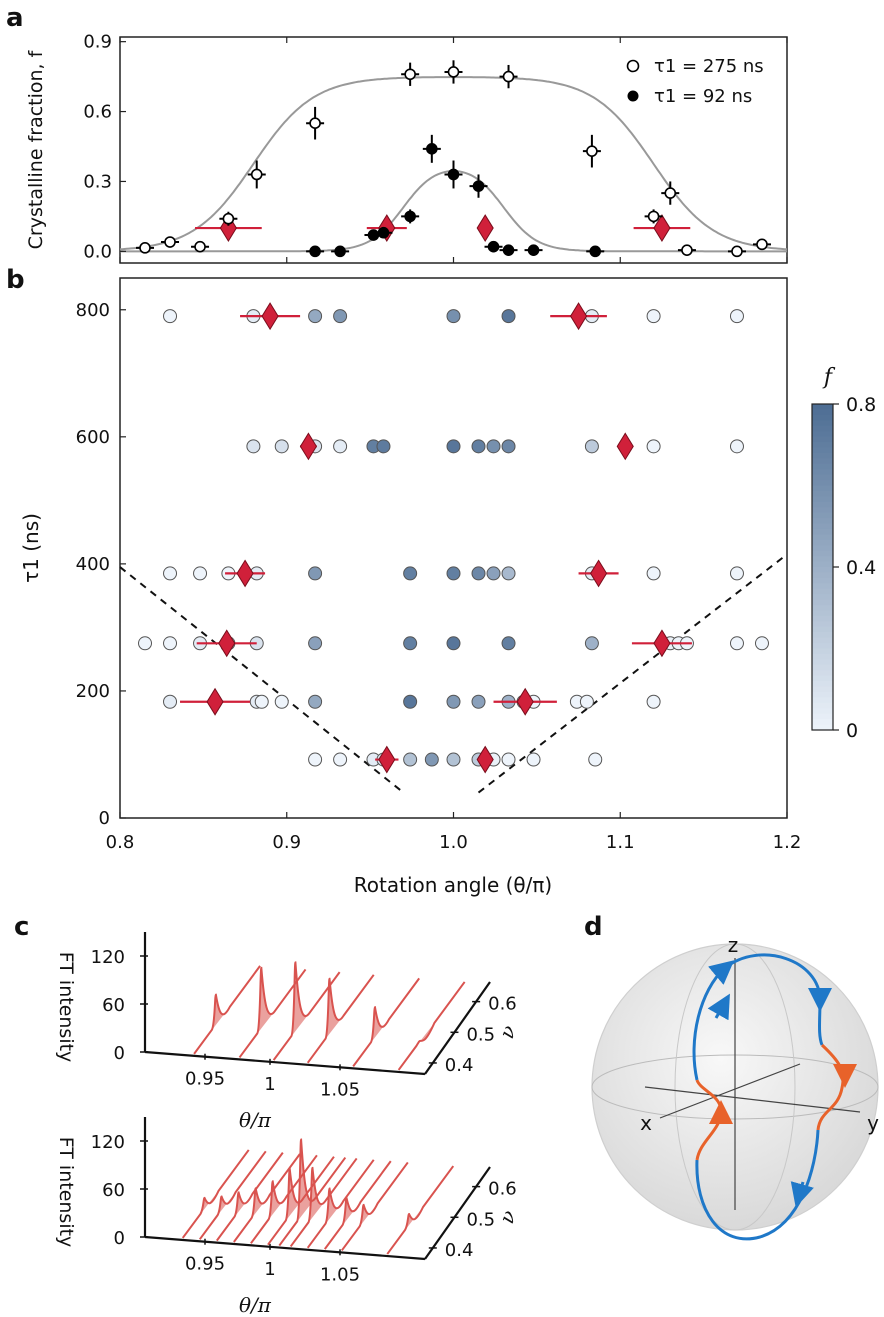 The width and height of the screenshot is (884, 1317). What do you see at coordinates (457, 1028) in the screenshot?
I see `waterfall-zaxis` at bounding box center [457, 1028].